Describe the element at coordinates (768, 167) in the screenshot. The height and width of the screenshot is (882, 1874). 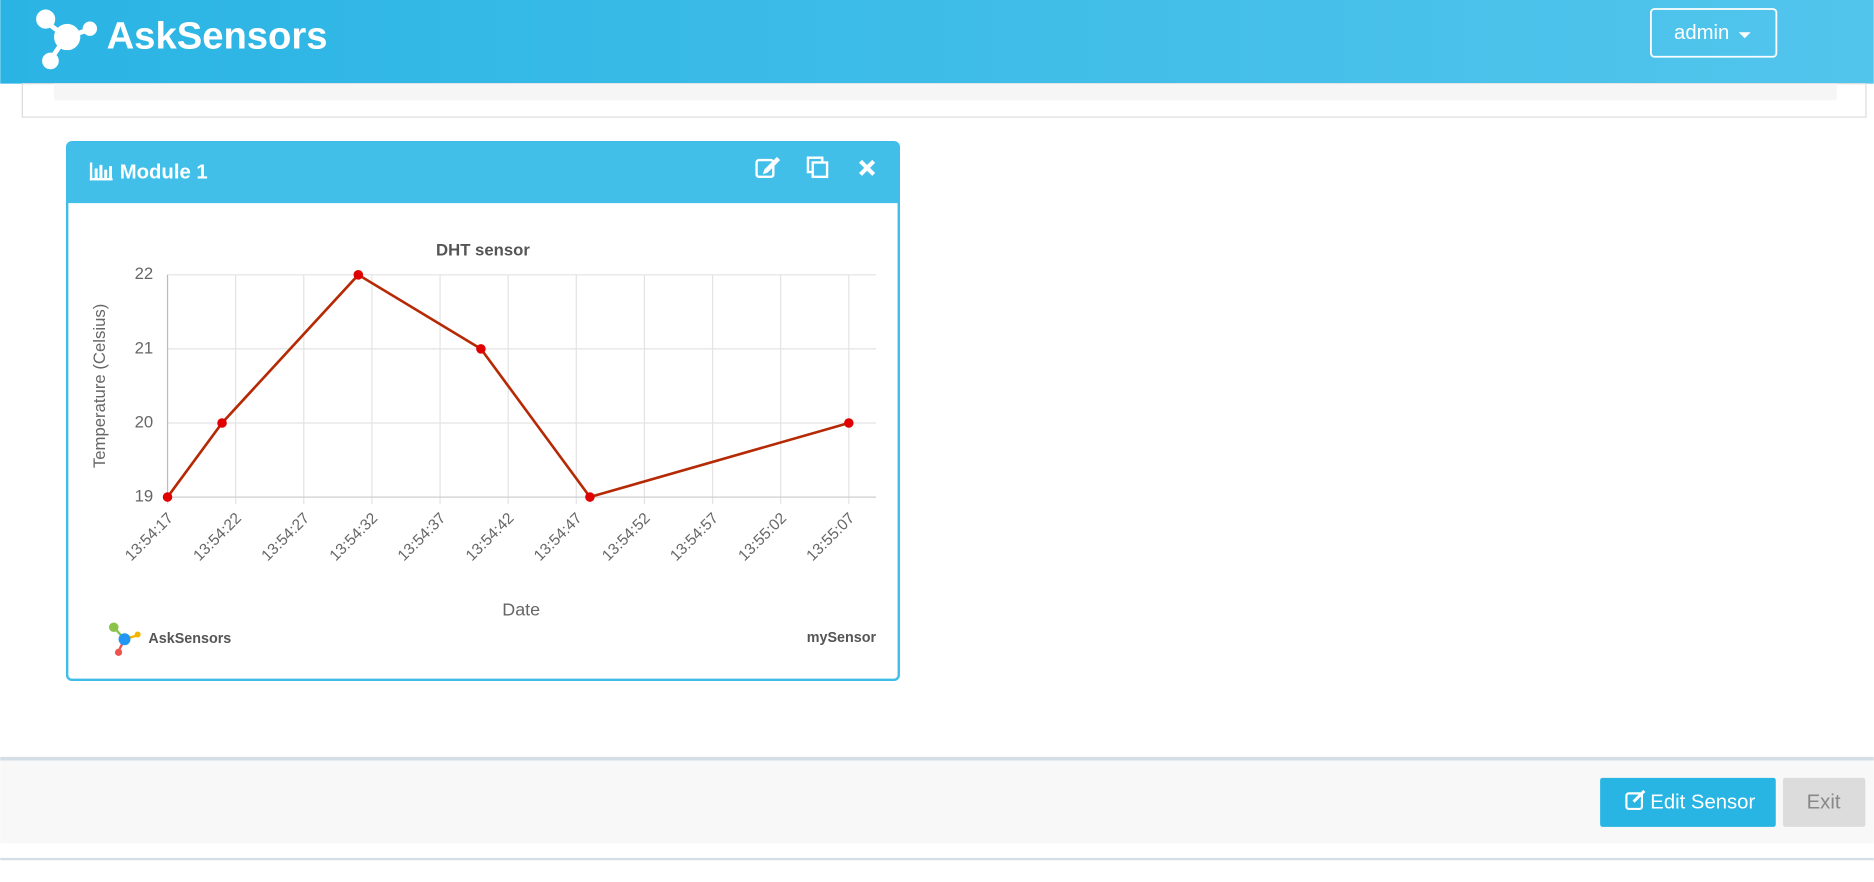
I see `edit-icon` at that location.